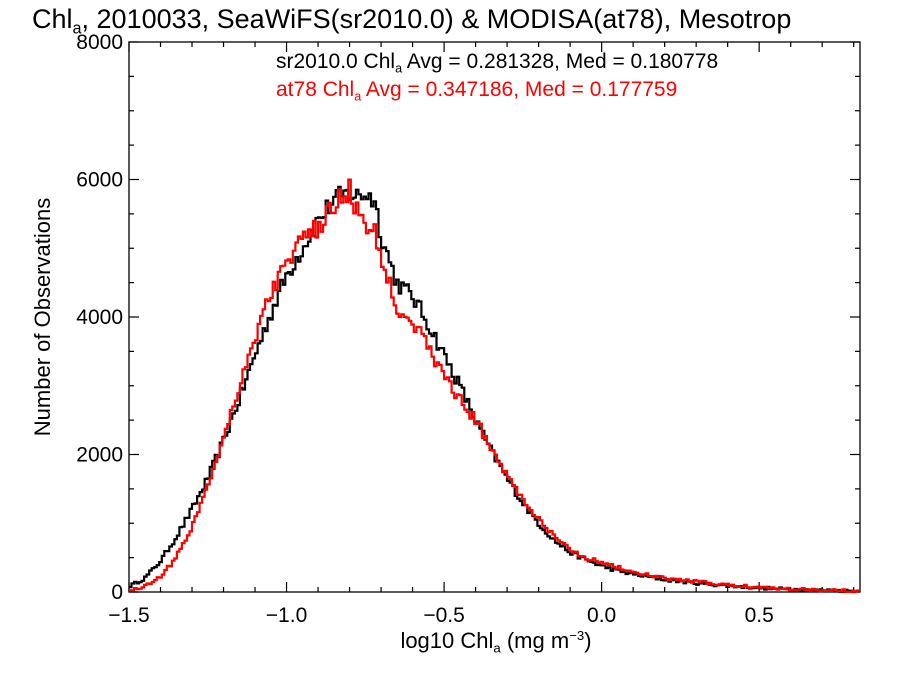  What do you see at coordinates (99, 317) in the screenshot?
I see `y-tick-label: 4000` at bounding box center [99, 317].